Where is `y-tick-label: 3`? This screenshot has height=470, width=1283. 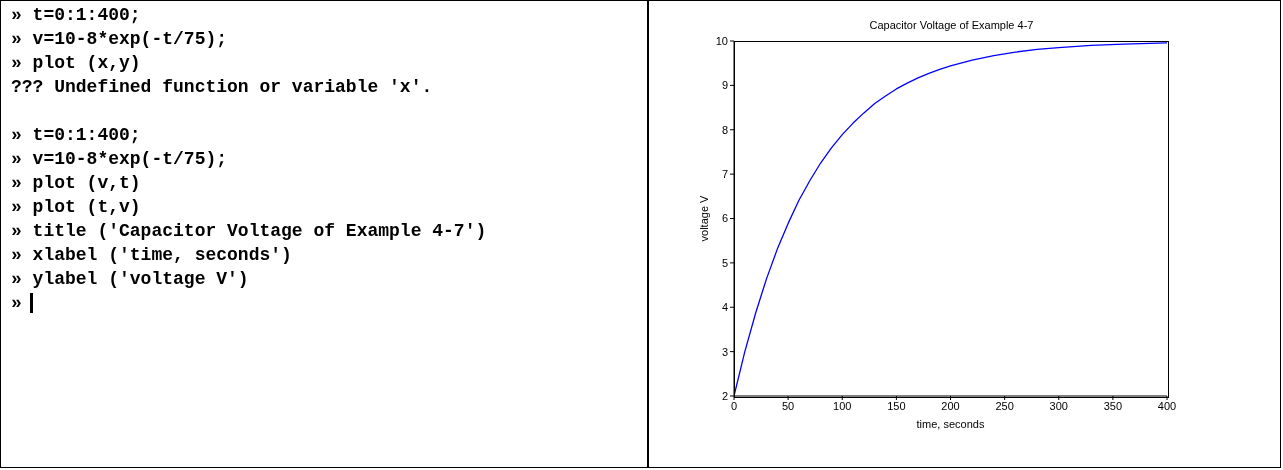
y-tick-label: 3 is located at coordinates (724, 351).